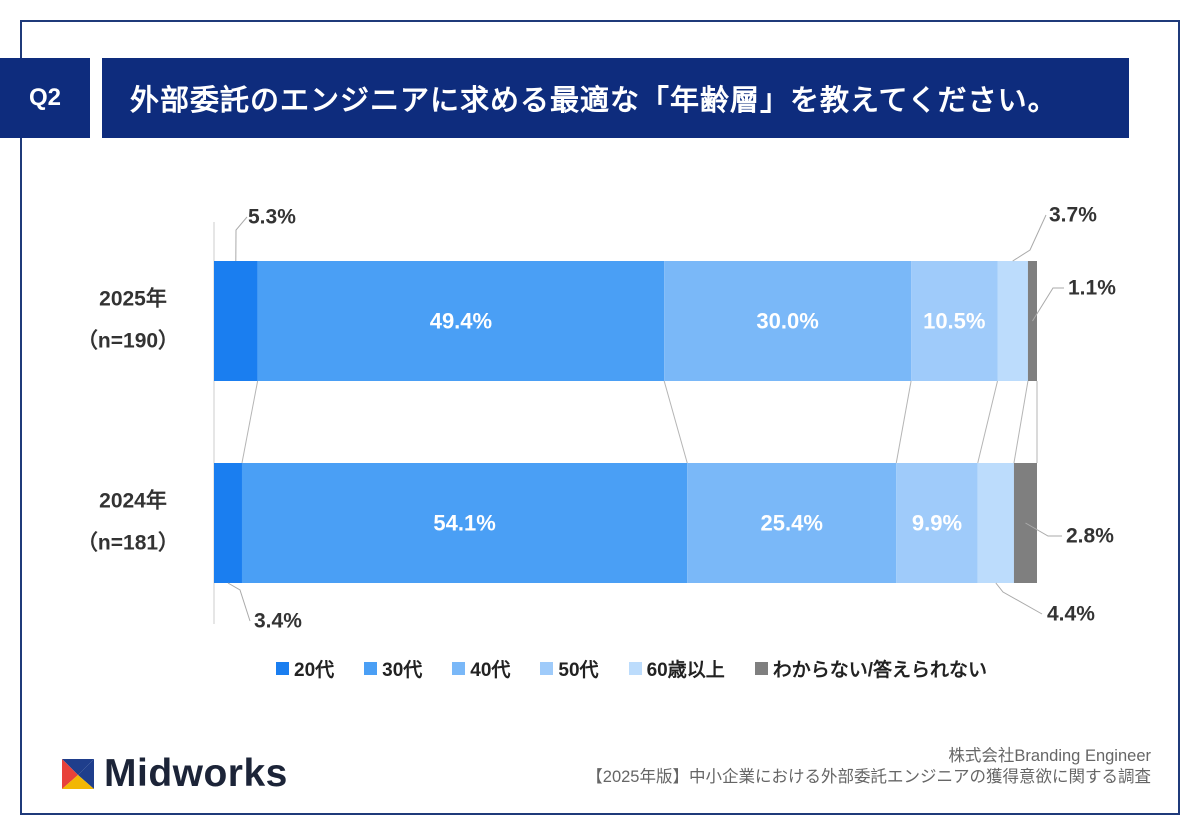 This screenshot has height=833, width=1203. Describe the element at coordinates (128, 543) in the screenshot. I see `category-sample-size: （n=181）` at that location.